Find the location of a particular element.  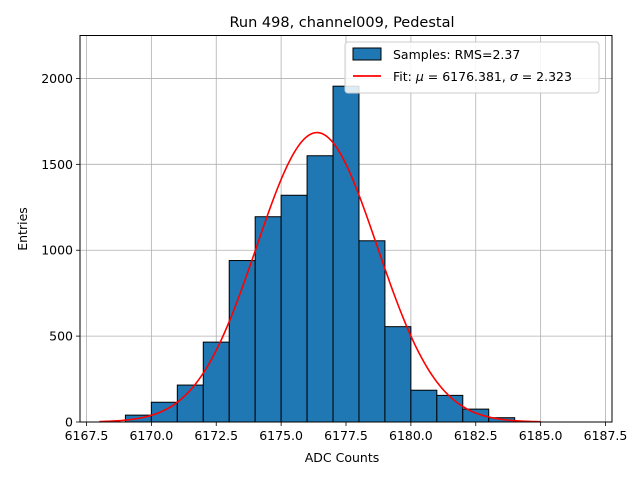

legend-fit-mu-symbol: μ is located at coordinates (419, 76).